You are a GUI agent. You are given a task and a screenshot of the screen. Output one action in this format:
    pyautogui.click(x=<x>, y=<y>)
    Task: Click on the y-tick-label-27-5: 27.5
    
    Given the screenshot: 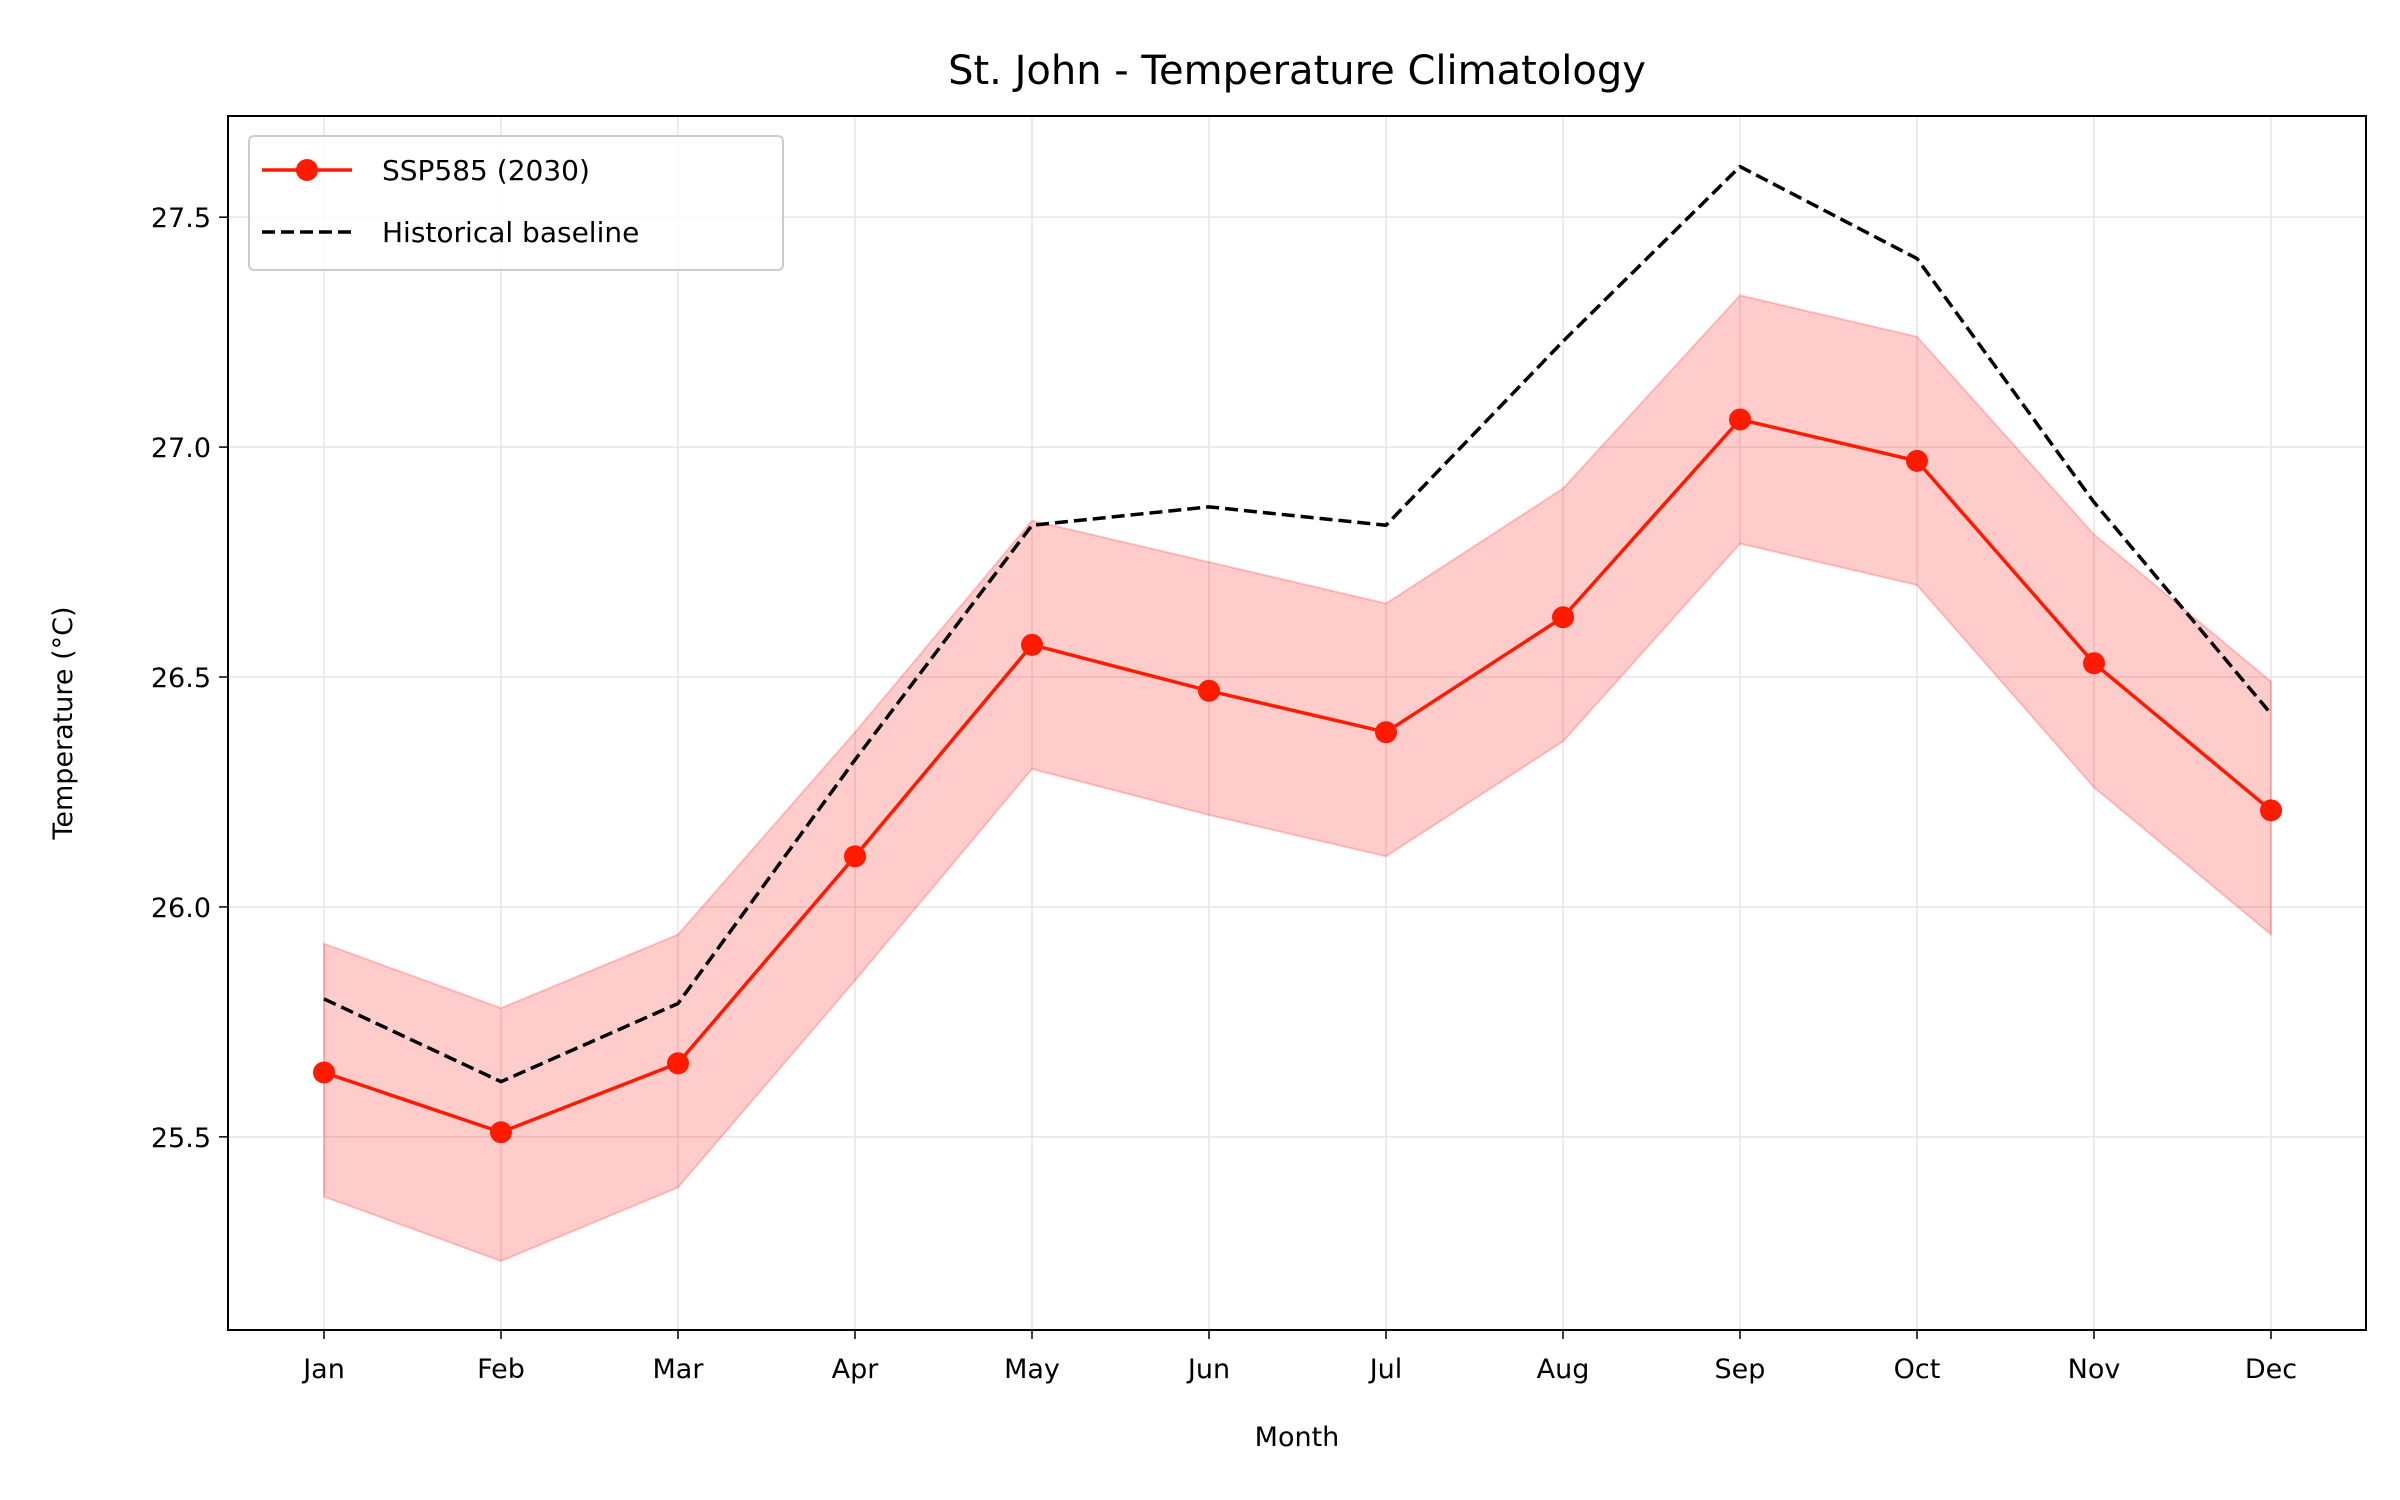 What is the action you would take?
    pyautogui.click(x=181, y=218)
    